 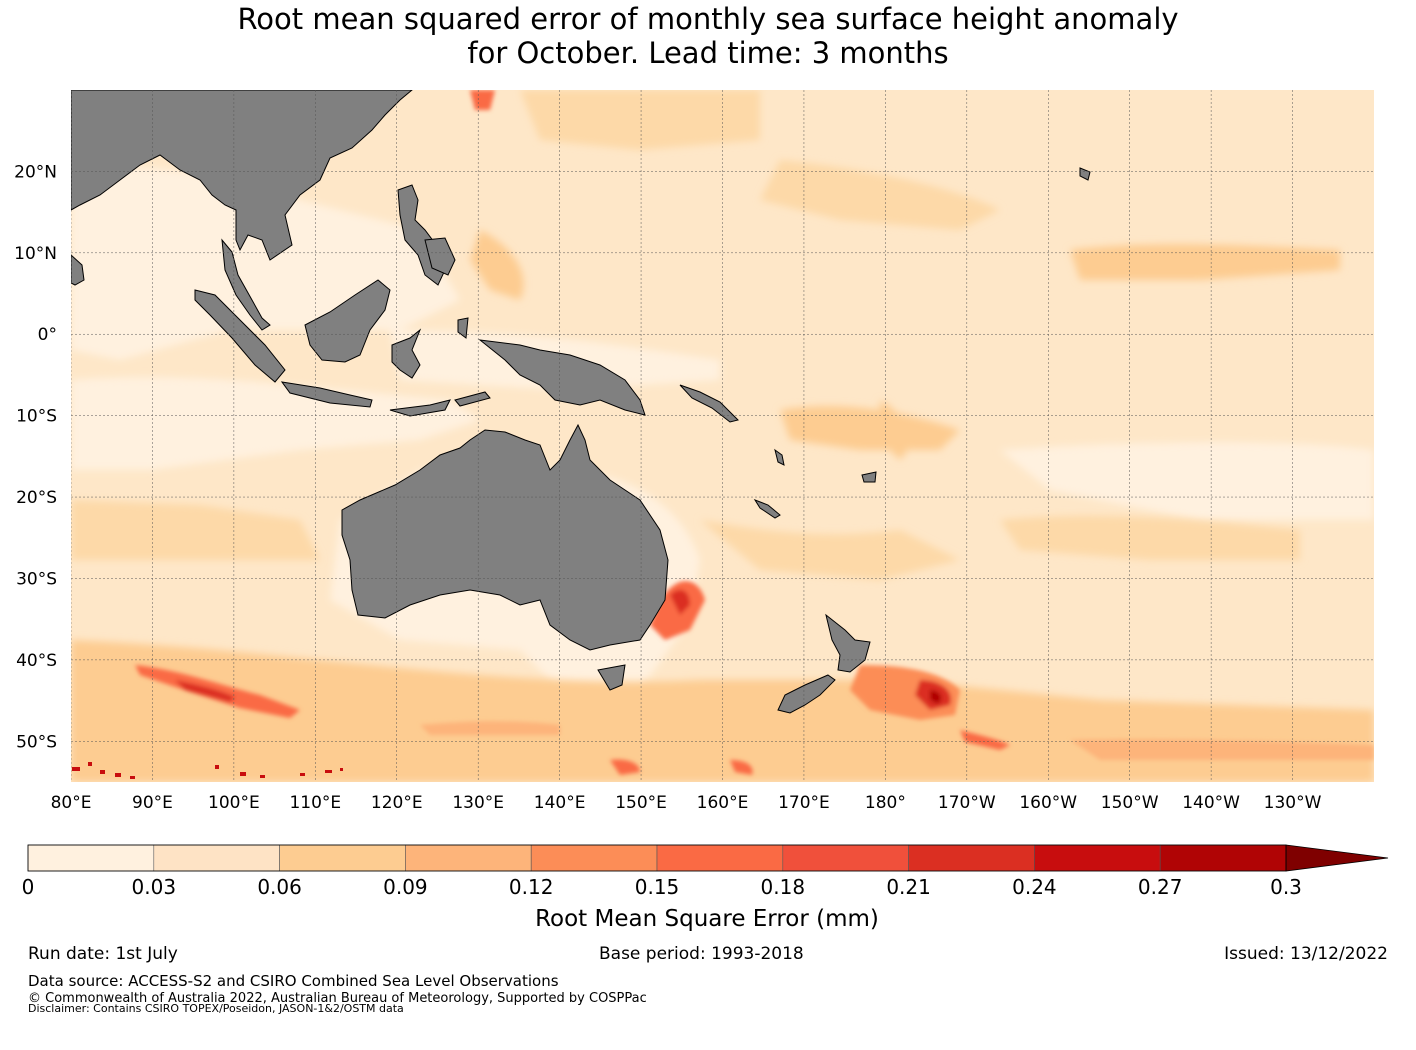 I want to click on lat-label: 0°, so click(x=47, y=335).